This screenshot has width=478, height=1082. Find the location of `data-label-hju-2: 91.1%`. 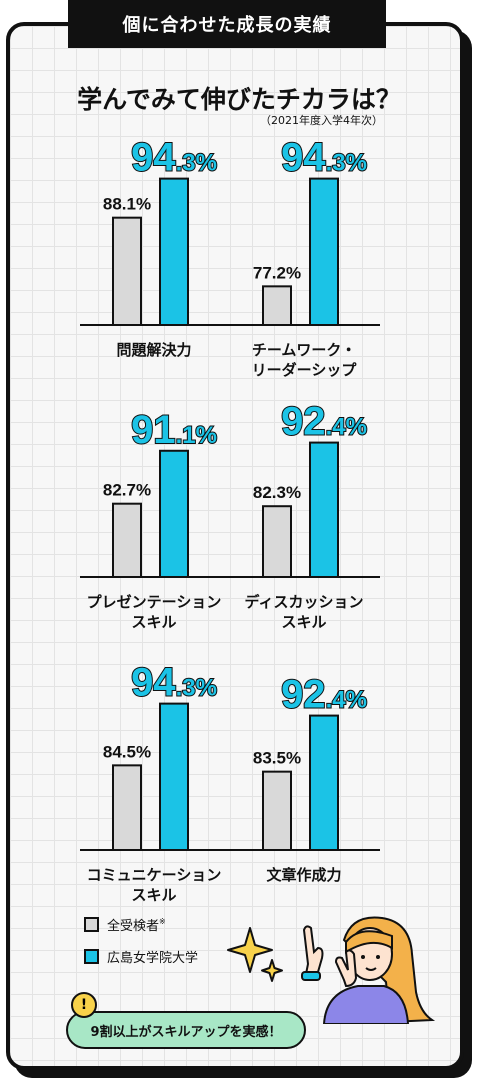

data-label-hju-2: 91.1% is located at coordinates (174, 430).